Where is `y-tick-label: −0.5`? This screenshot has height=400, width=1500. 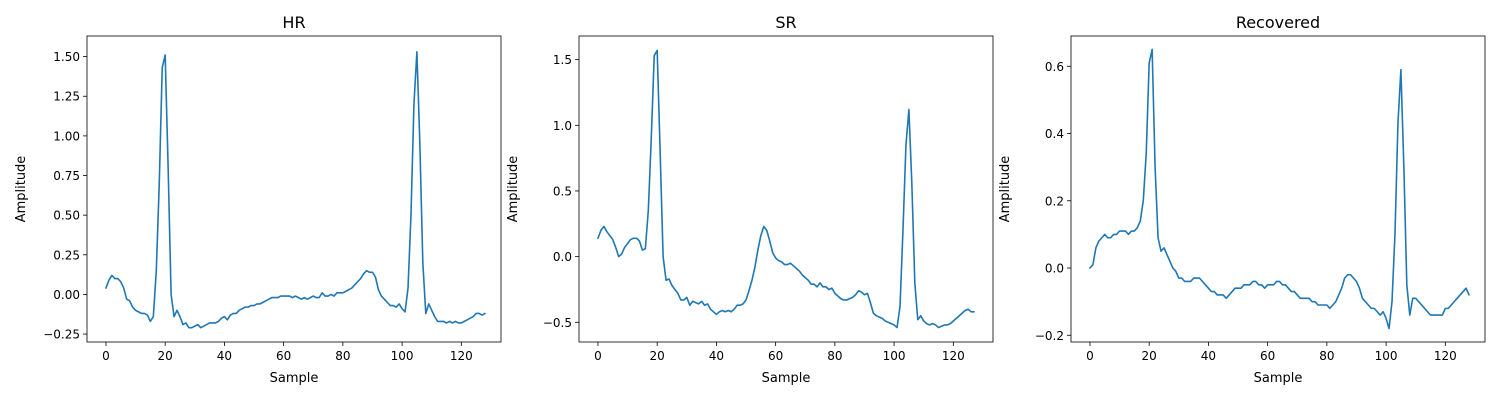 y-tick-label: −0.5 is located at coordinates (557, 323).